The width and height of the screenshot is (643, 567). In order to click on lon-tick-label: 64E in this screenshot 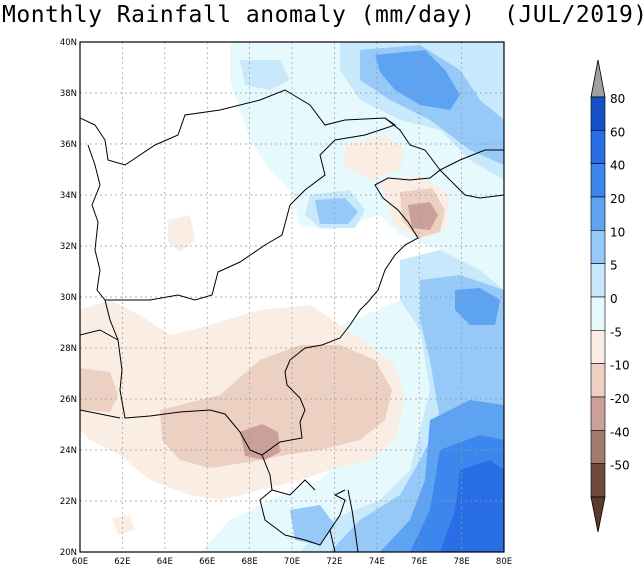, I will do `click(165, 562)`.